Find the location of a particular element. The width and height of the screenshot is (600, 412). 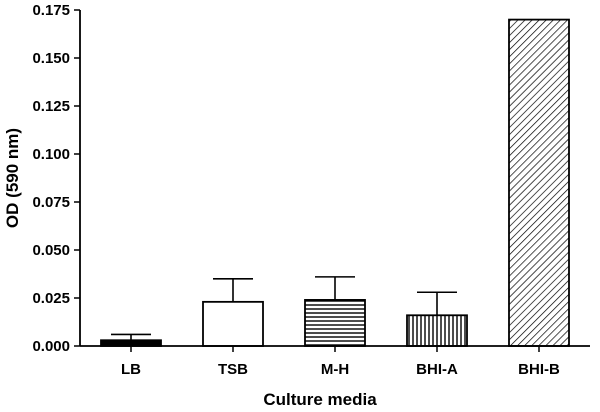

y-tick-label: 0.150 is located at coordinates (51, 58).